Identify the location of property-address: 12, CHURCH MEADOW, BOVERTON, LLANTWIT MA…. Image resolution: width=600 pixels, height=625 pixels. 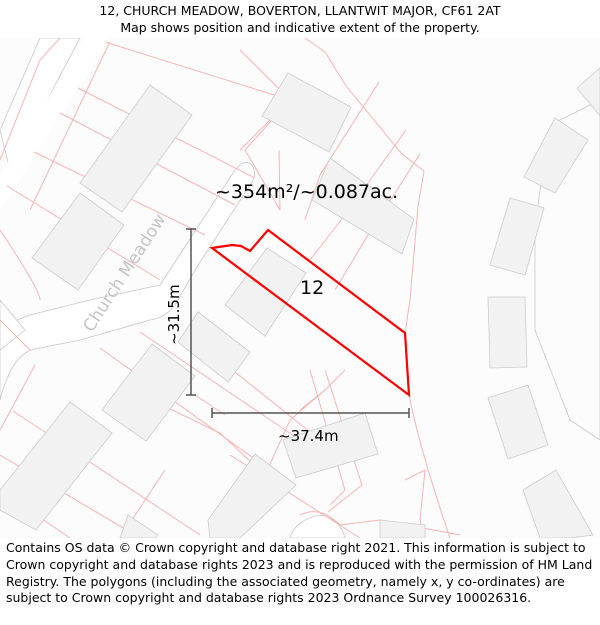
(300, 10).